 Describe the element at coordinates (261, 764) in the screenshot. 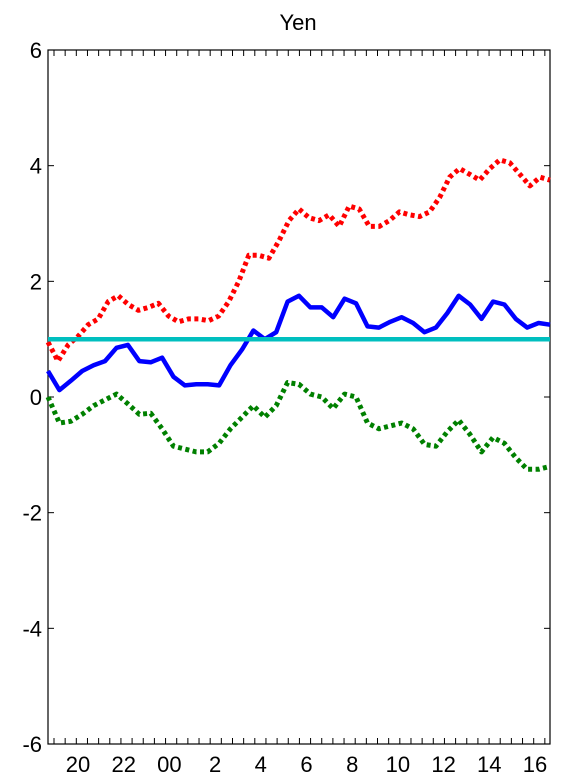

I see `x-tick-label: 4` at that location.